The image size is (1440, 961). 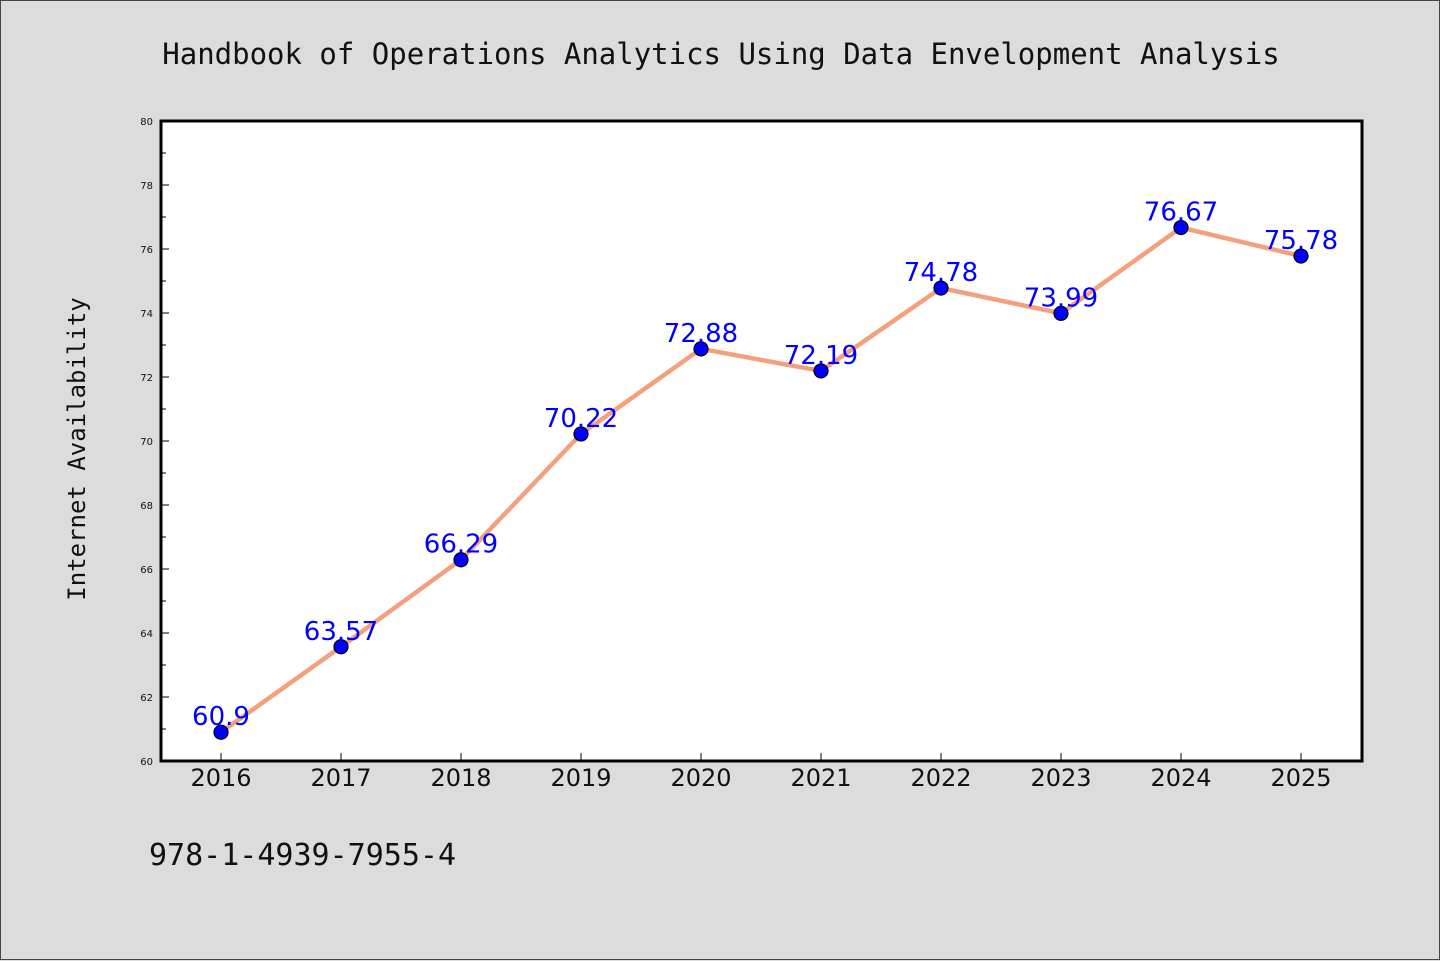 I want to click on y-tick-label: 60, so click(x=146, y=762).